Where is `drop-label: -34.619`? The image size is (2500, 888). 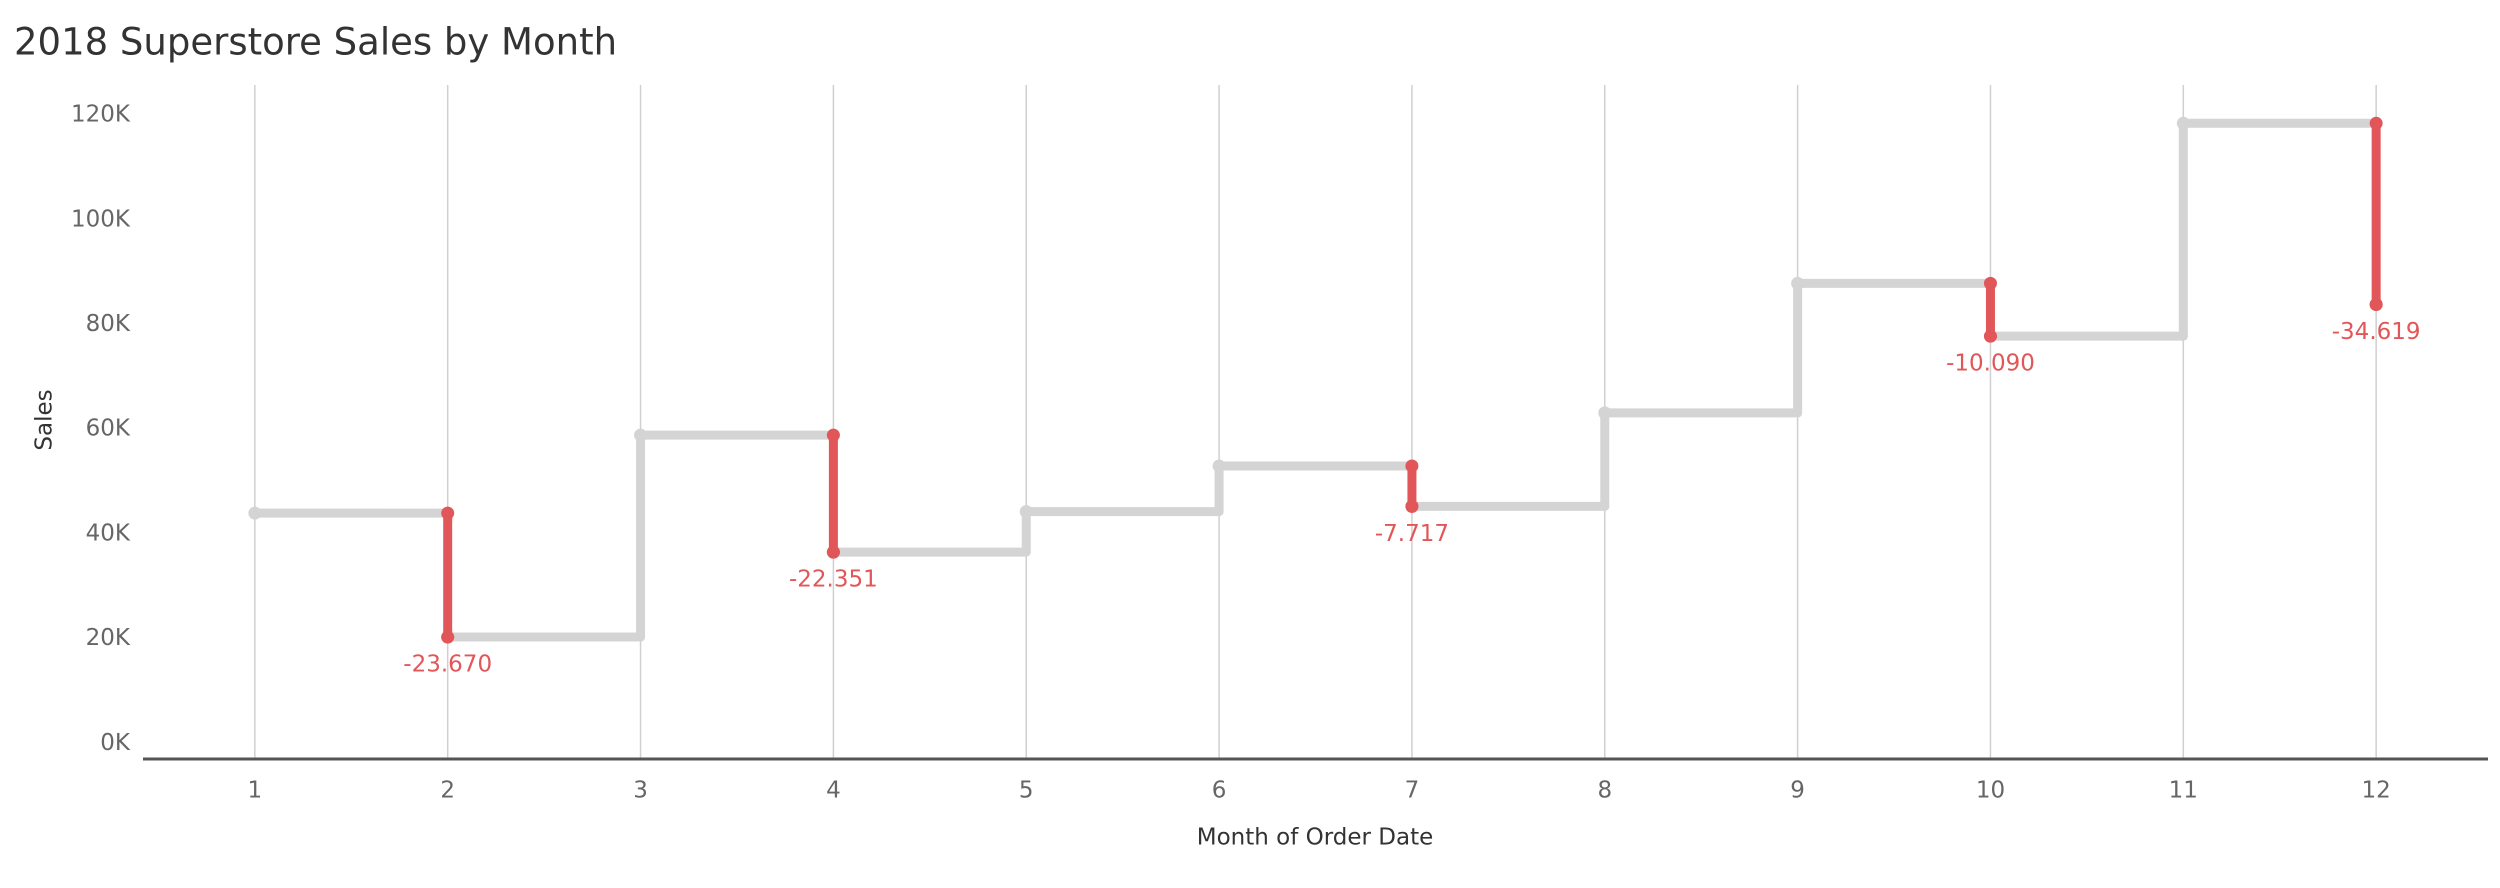 drop-label: -34.619 is located at coordinates (2376, 332).